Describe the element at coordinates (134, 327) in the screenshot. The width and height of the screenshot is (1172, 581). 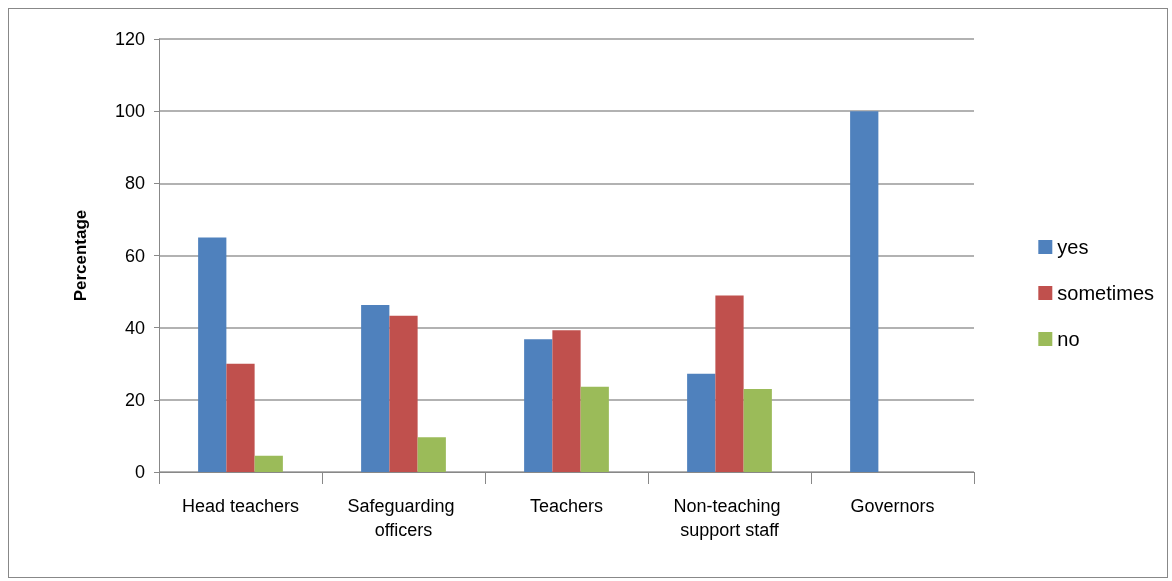
I see `y-tick-label: 40` at that location.